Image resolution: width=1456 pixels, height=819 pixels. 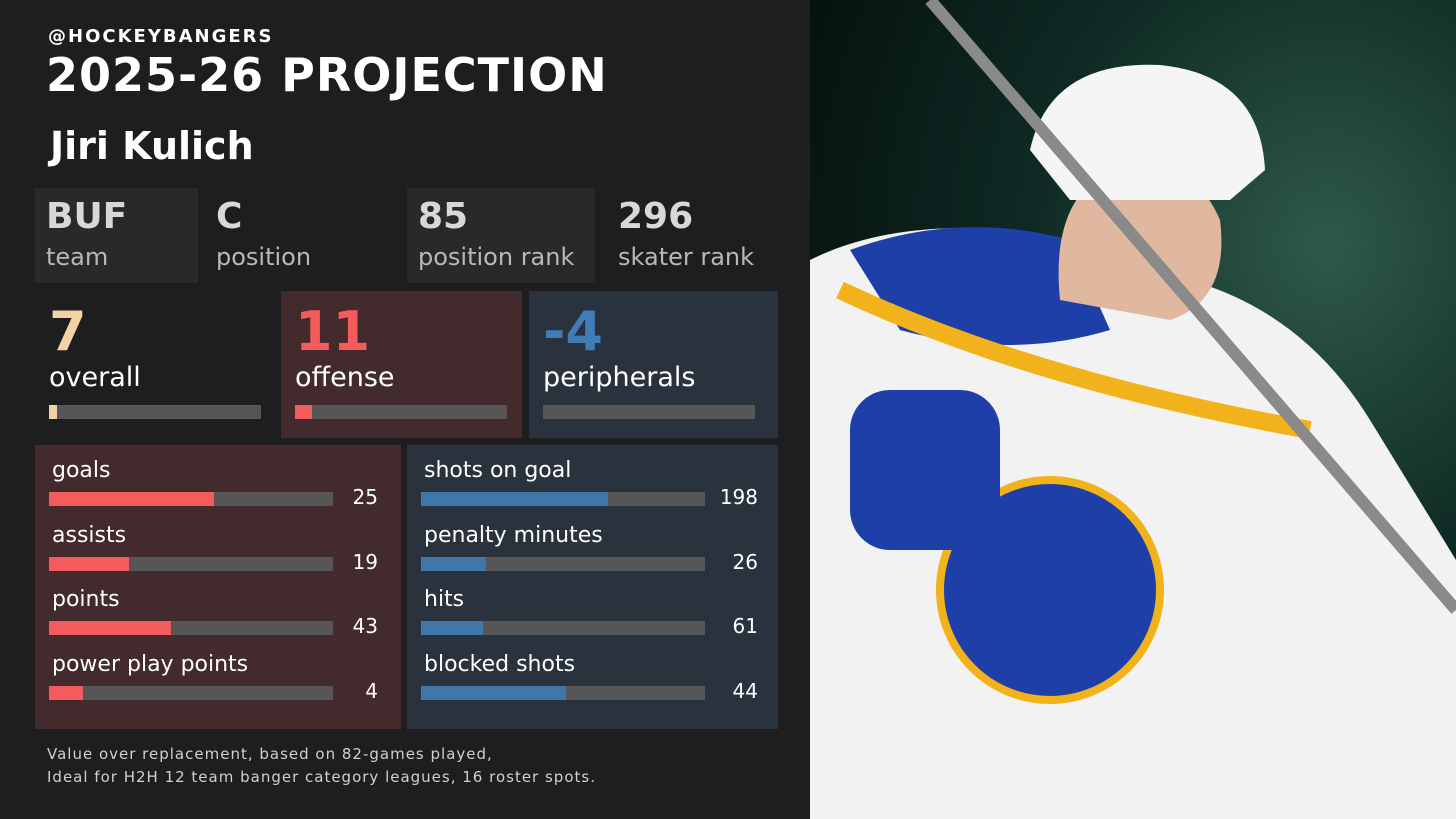 I want to click on info-value: C, so click(x=229, y=216).